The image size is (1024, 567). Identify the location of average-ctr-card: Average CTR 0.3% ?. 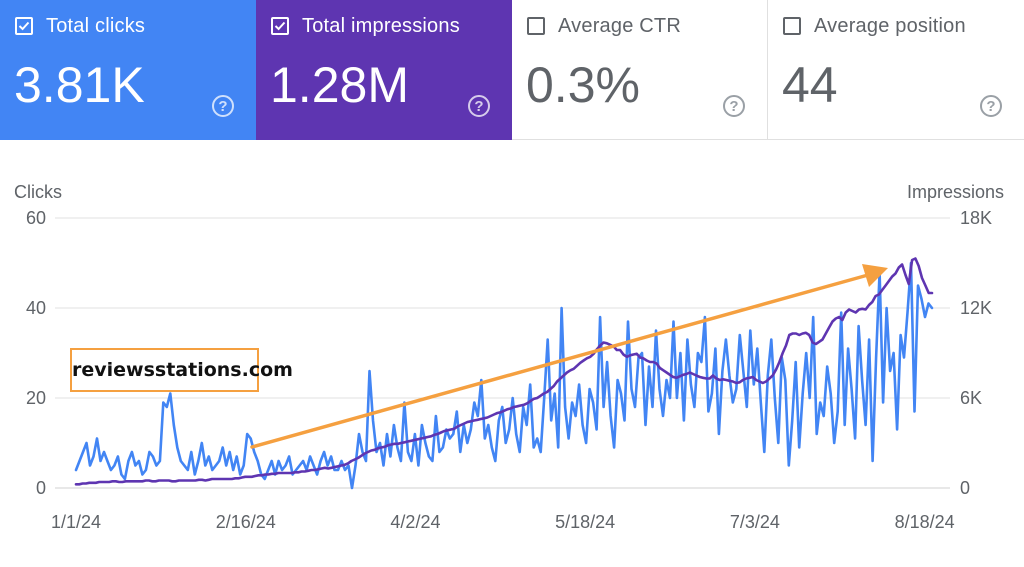
(640, 70).